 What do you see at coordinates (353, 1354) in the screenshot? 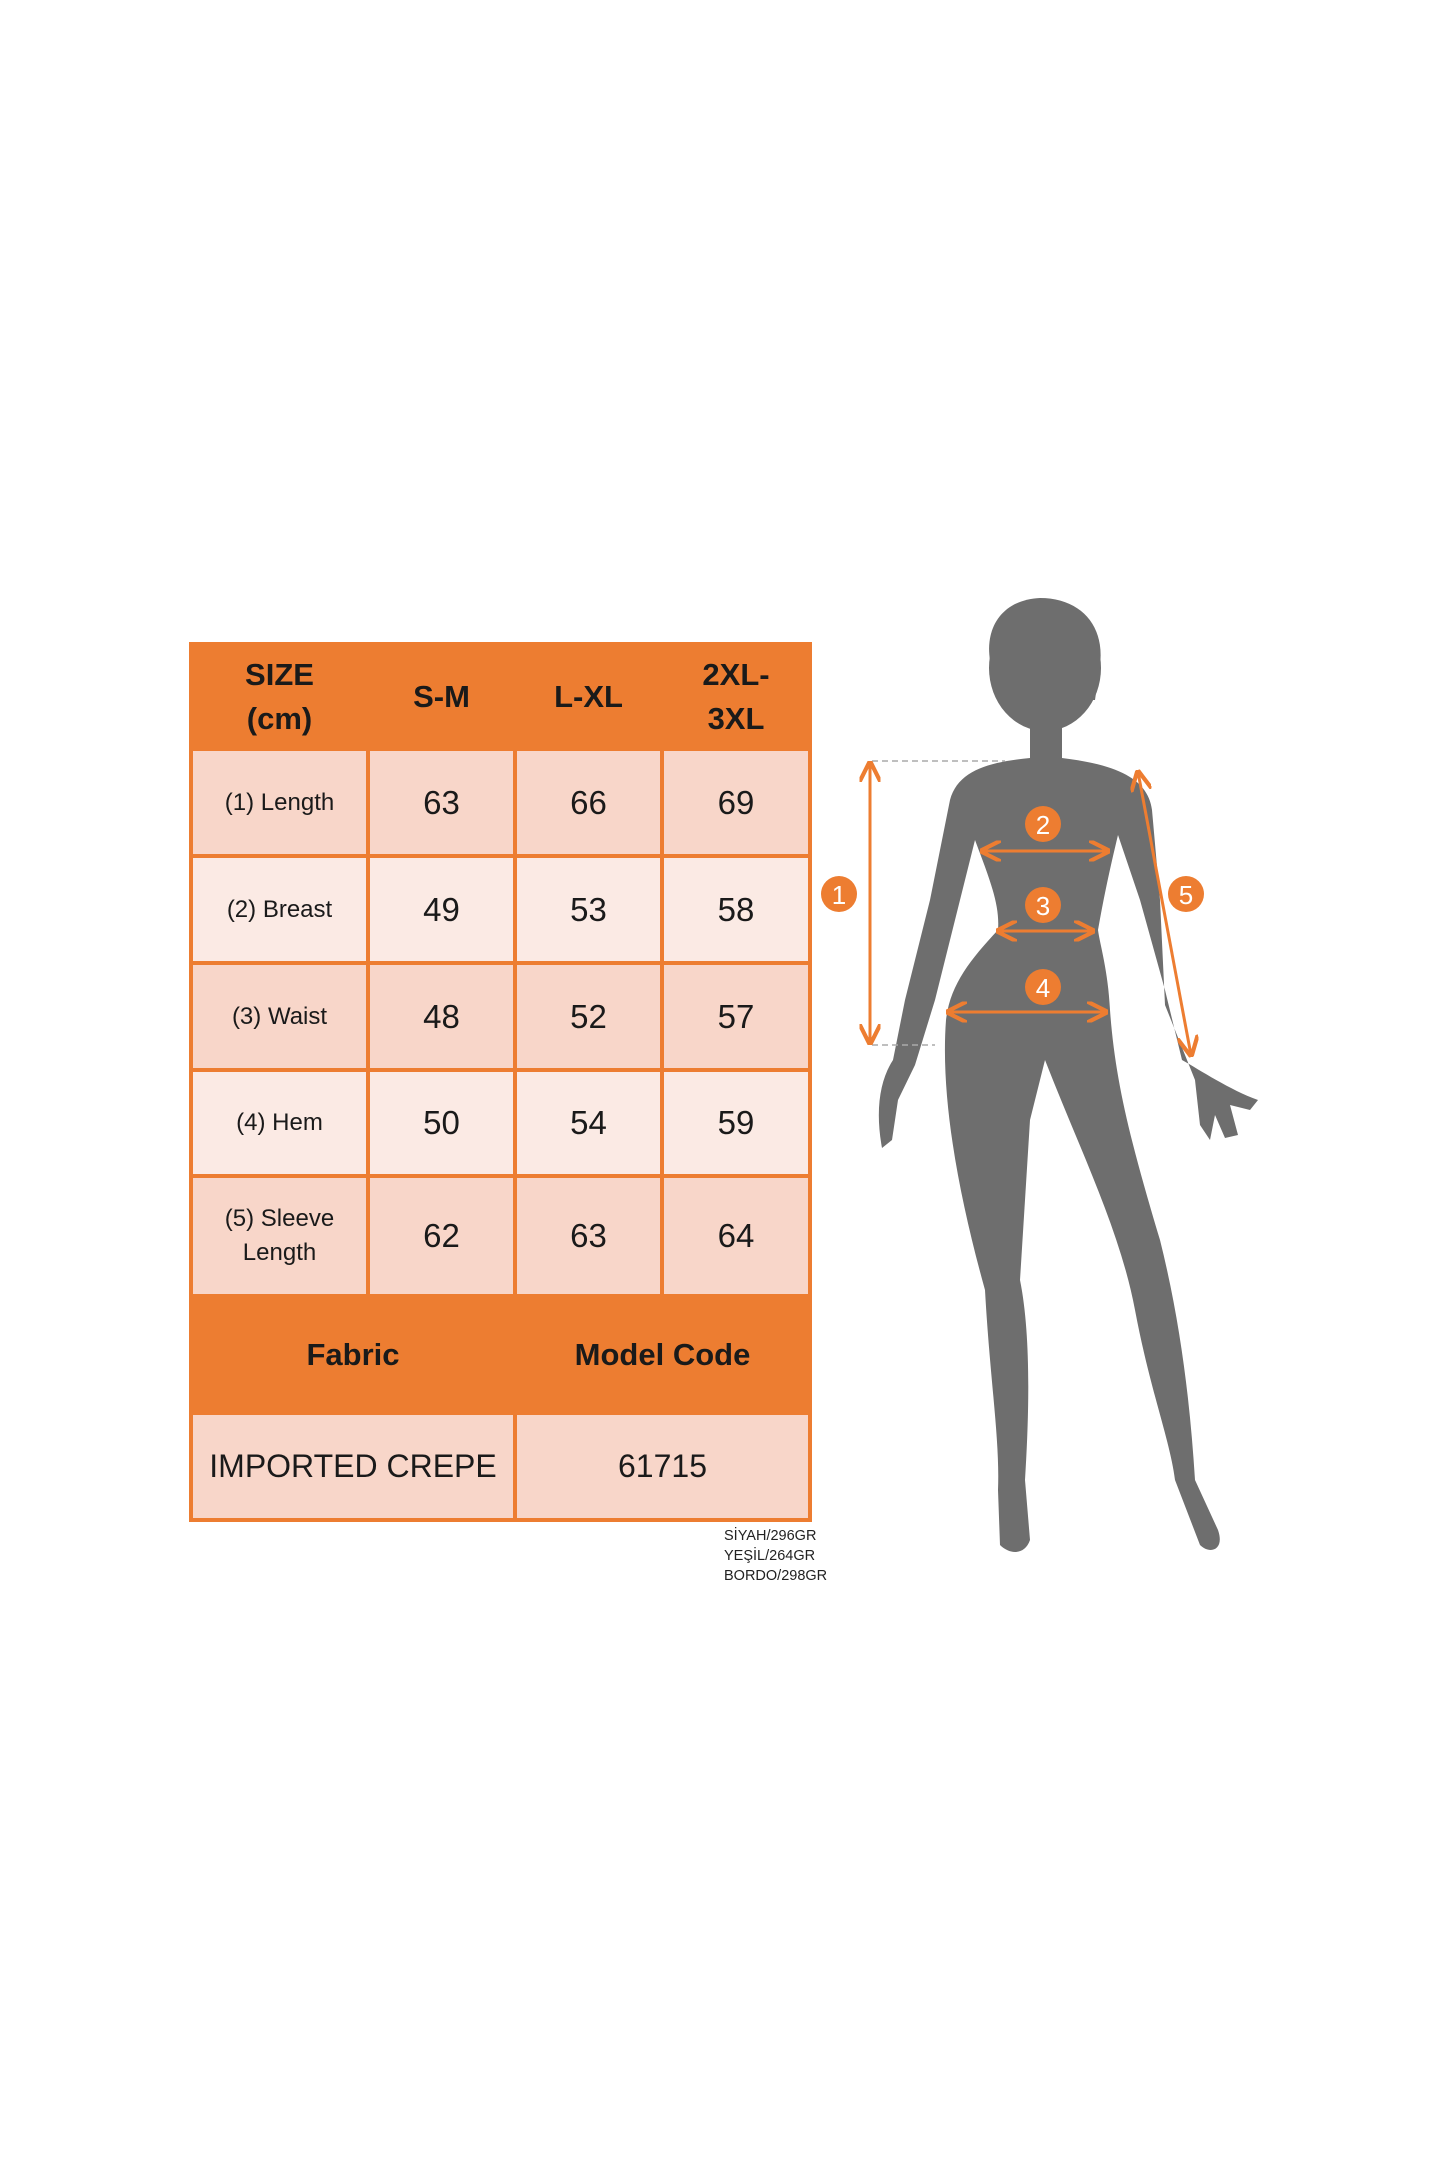
I see `header-fabric: Fabric` at bounding box center [353, 1354].